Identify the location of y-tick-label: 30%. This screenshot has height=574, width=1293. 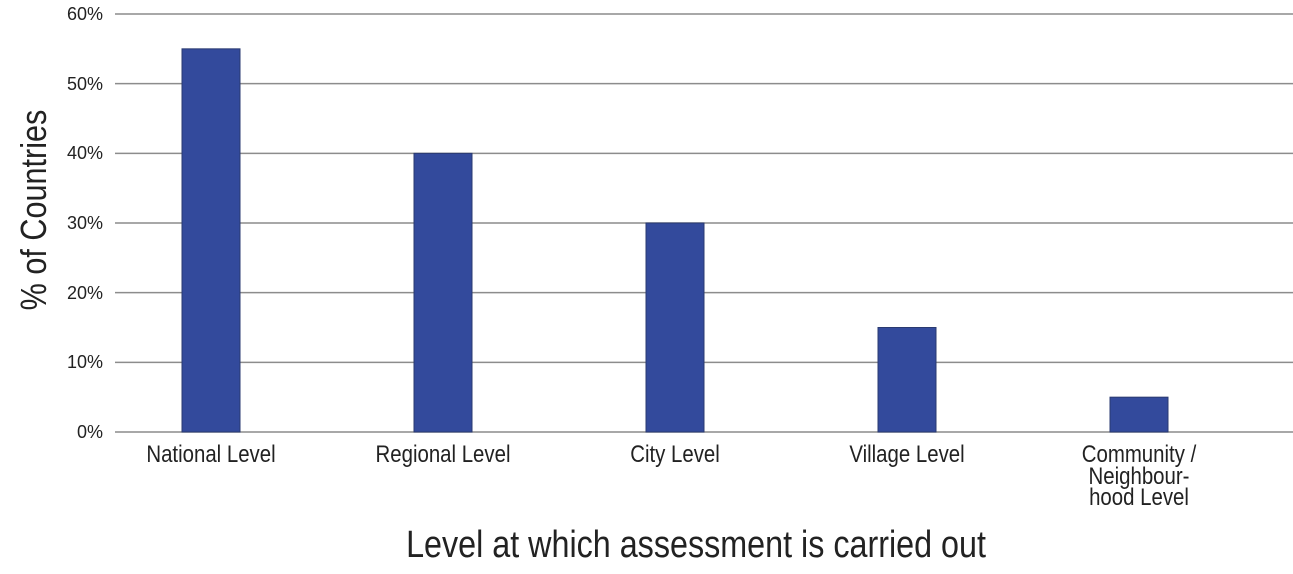
(84, 223).